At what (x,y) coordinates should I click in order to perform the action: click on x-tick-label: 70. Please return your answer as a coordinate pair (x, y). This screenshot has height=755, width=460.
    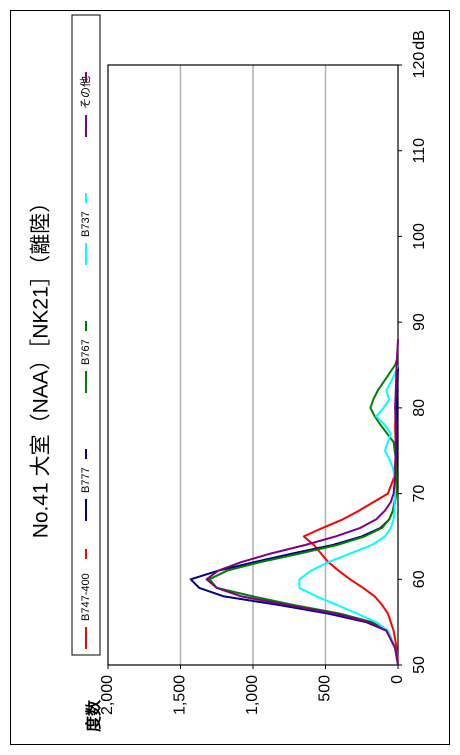
    Looking at the image, I should click on (419, 494).